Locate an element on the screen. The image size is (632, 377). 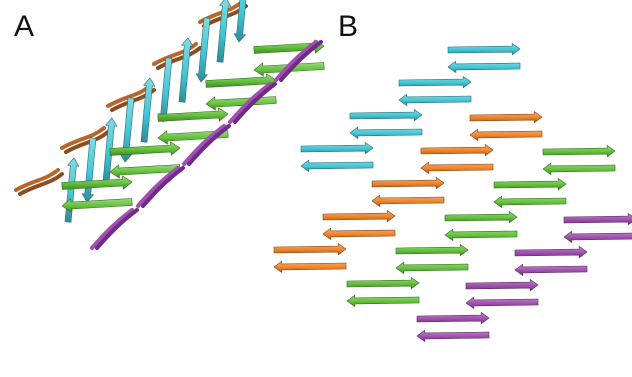
panel-b-label: B is located at coordinates (348, 26).